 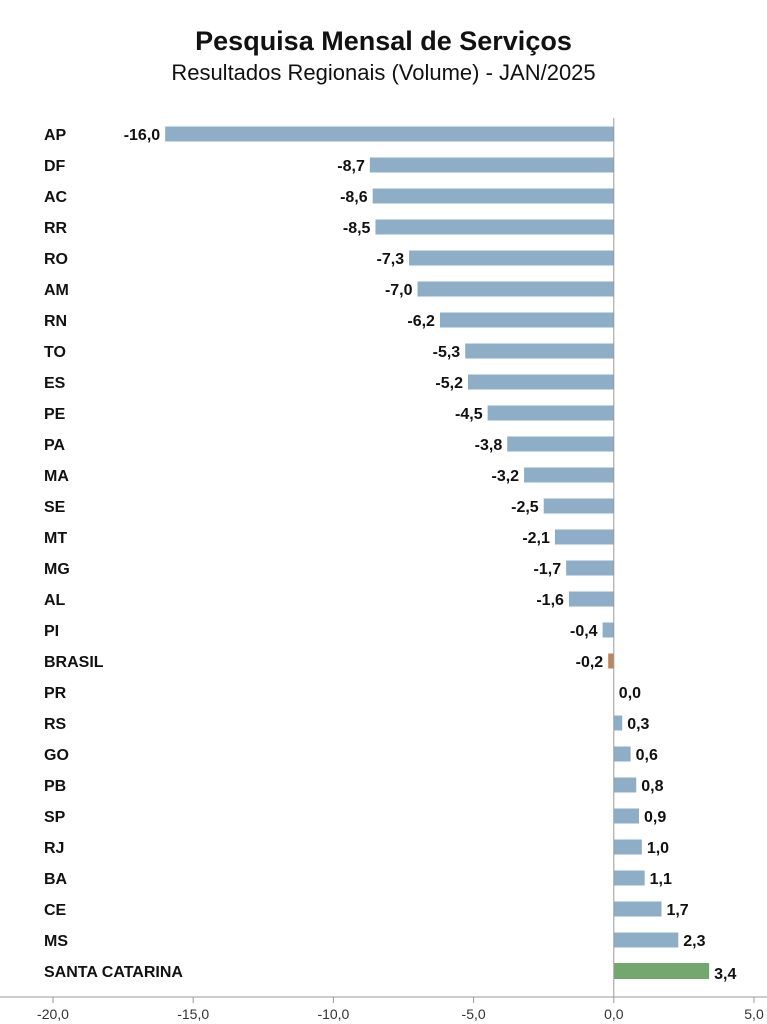 What do you see at coordinates (56, 941) in the screenshot?
I see `category-label-ms: MS` at bounding box center [56, 941].